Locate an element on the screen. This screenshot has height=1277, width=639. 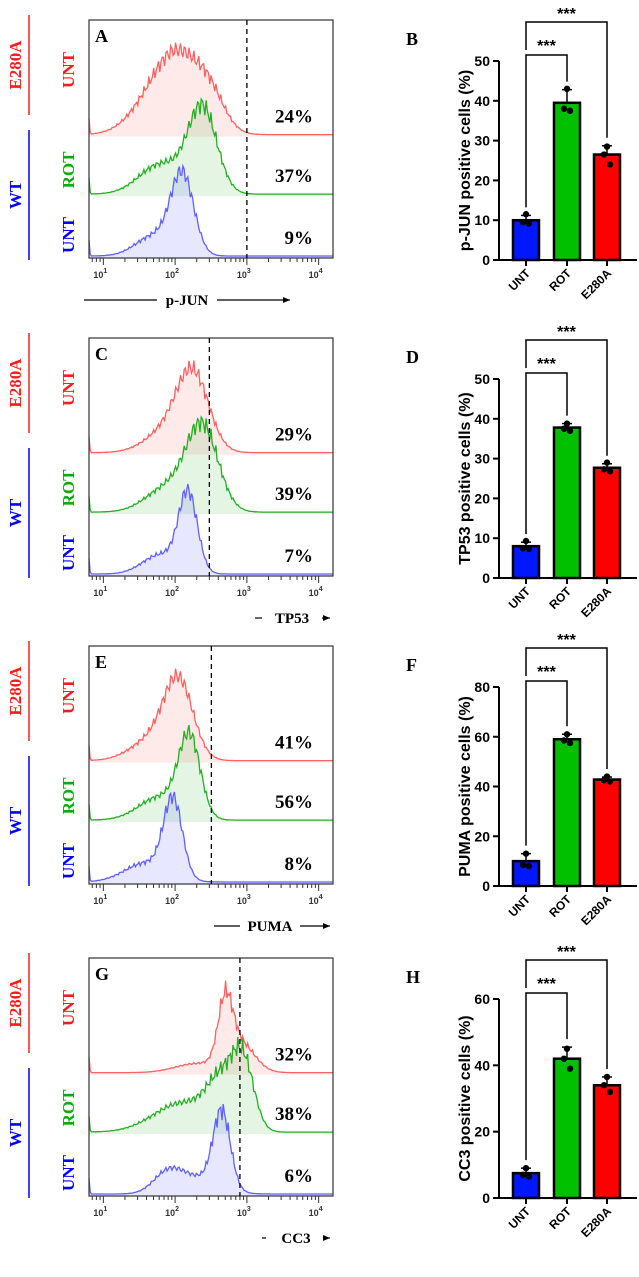
percent-positive-label: 56% is located at coordinates (294, 802).